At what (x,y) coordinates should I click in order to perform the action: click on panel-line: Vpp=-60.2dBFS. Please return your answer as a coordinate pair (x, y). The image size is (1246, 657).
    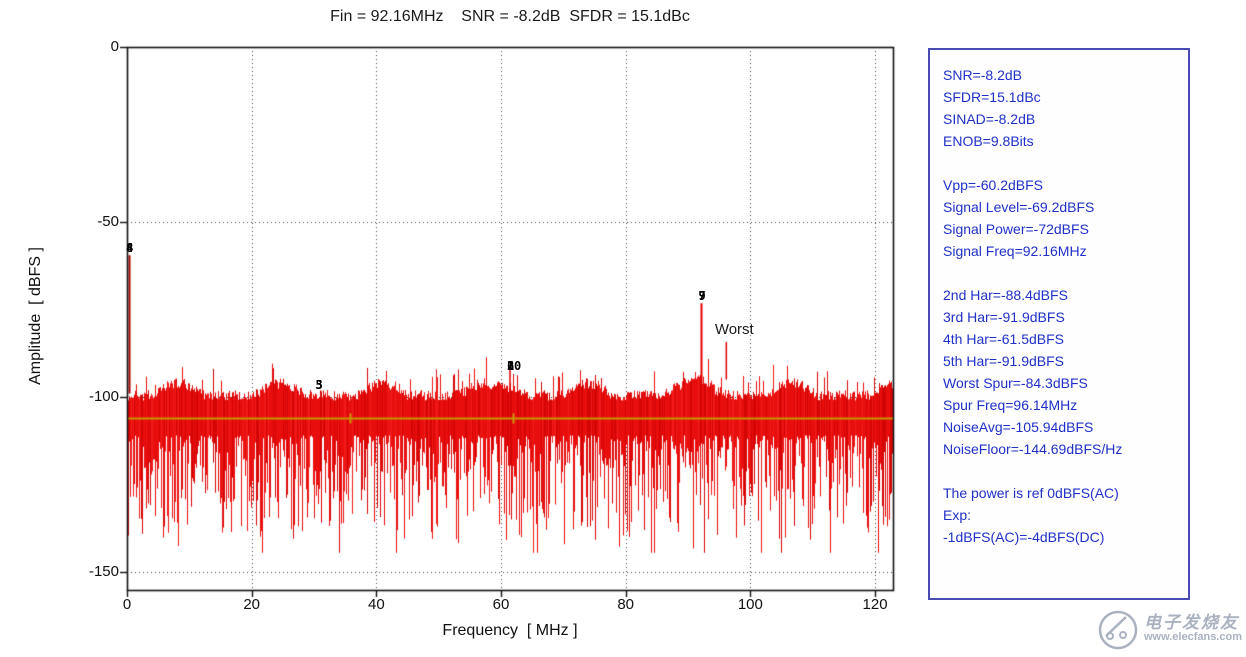
    Looking at the image, I should click on (993, 185).